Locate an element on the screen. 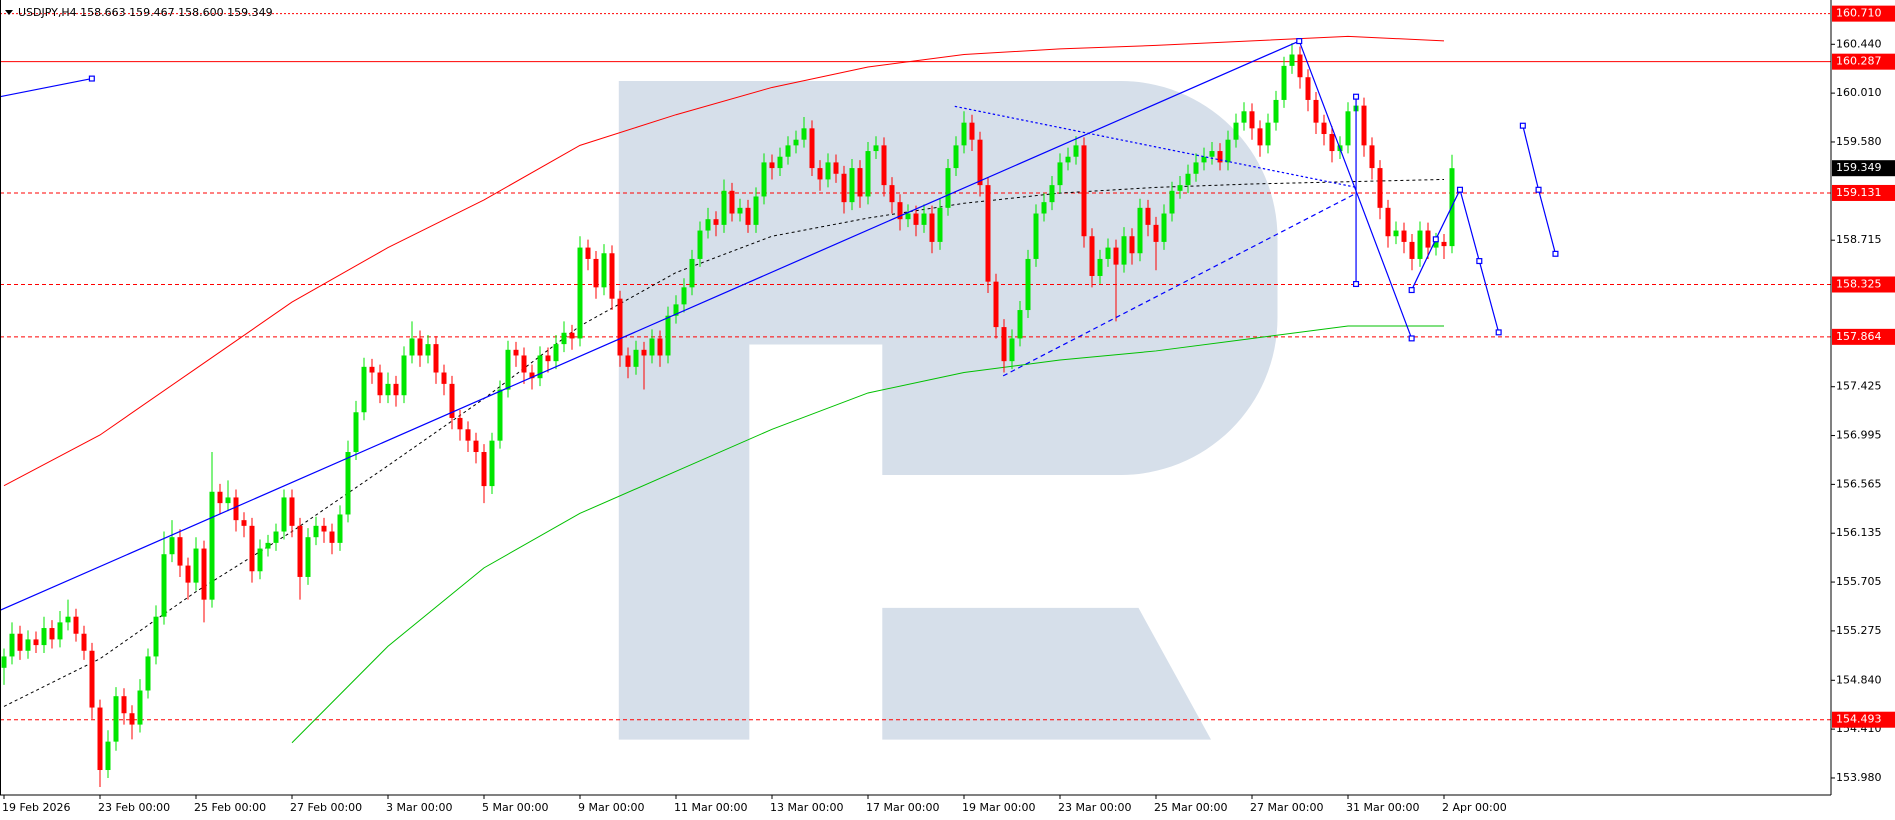 The image size is (1895, 820). trend-line is located at coordinates (1179, 284).